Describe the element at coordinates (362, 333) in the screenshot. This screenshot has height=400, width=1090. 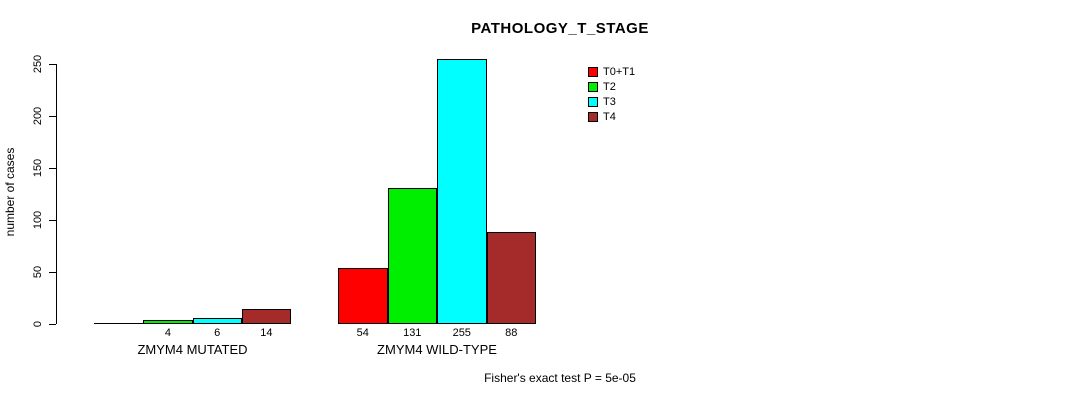
I see `bar-value-label: 54` at that location.